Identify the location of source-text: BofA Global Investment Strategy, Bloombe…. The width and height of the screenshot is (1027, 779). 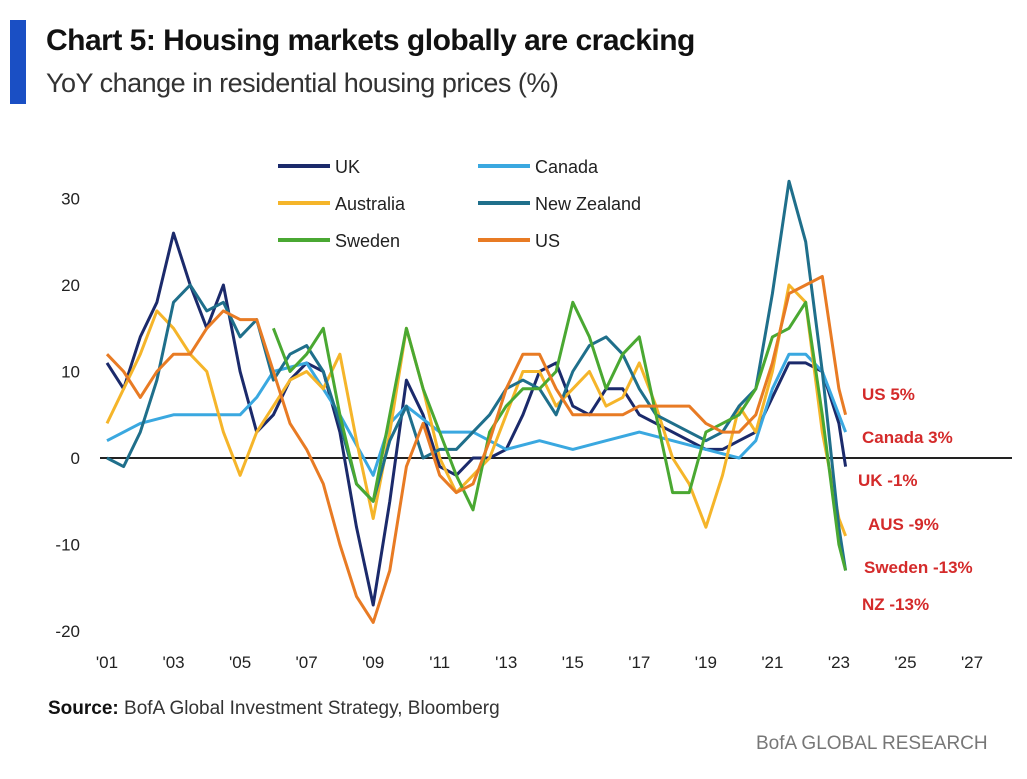
(312, 708).